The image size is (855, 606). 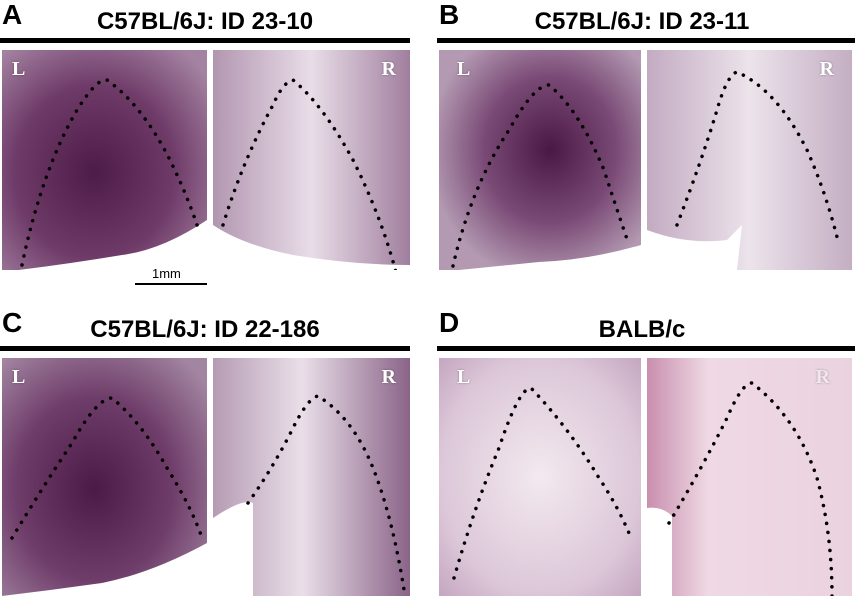 What do you see at coordinates (166, 273) in the screenshot?
I see `scale-bar-label: 1mm` at bounding box center [166, 273].